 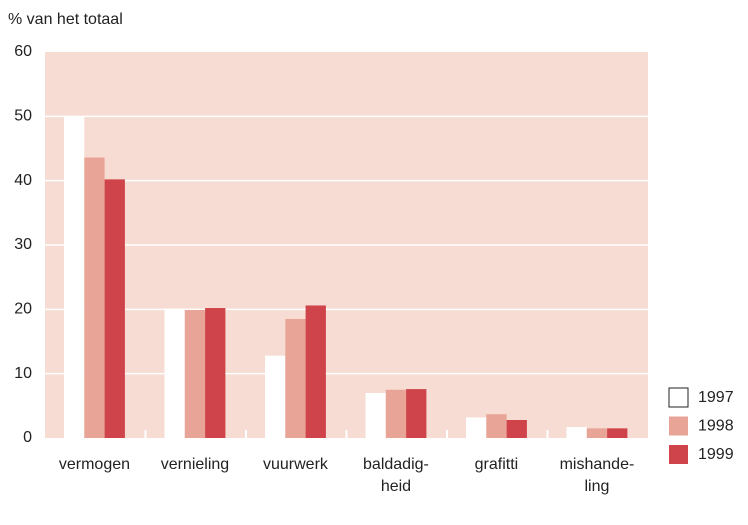 What do you see at coordinates (596, 486) in the screenshot?
I see `x-tick-line: ling` at bounding box center [596, 486].